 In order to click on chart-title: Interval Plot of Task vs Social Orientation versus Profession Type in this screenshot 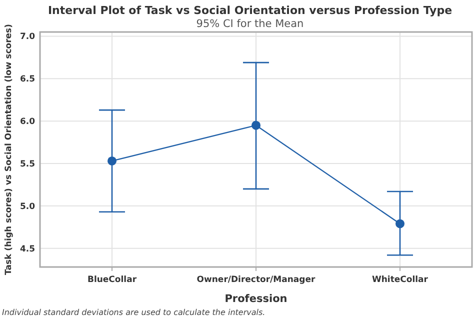, I will do `click(250, 10)`.